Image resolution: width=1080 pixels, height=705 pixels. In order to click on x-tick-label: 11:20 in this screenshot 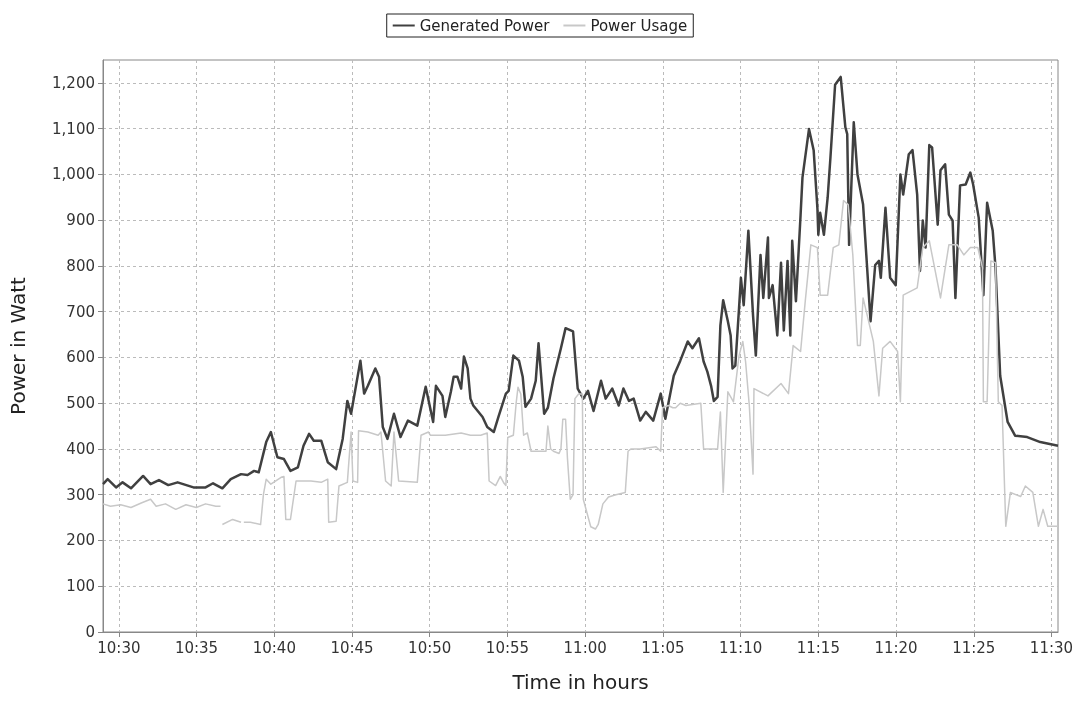, I will do `click(896, 647)`.